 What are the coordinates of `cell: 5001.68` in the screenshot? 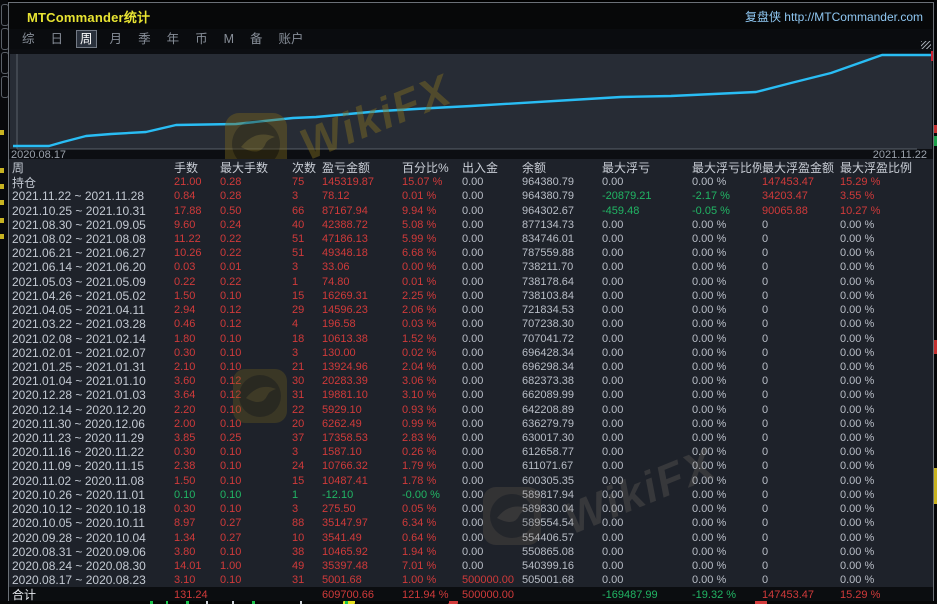 It's located at (342, 580).